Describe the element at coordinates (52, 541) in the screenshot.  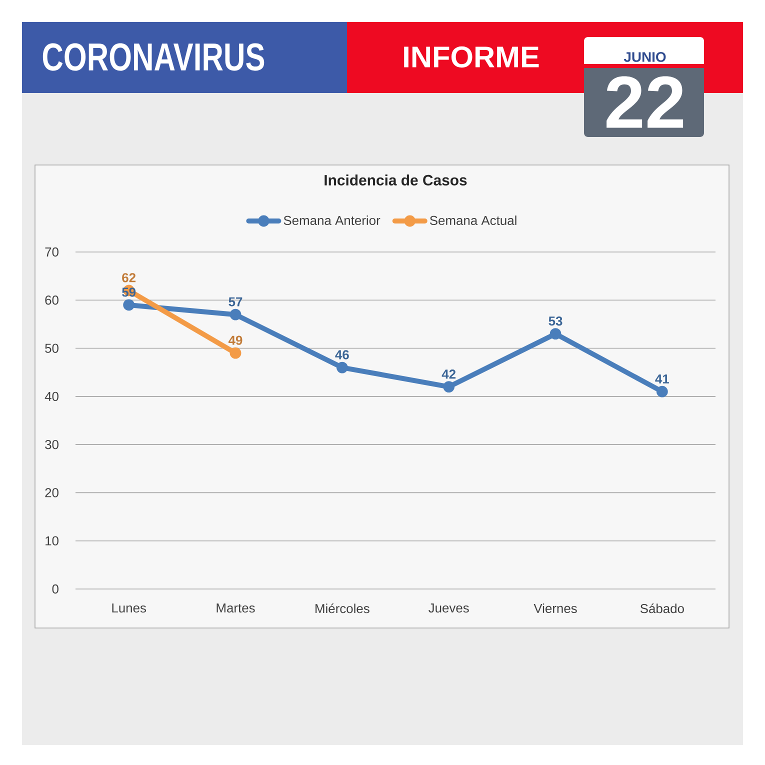
I see `y-tick-label: 10` at that location.